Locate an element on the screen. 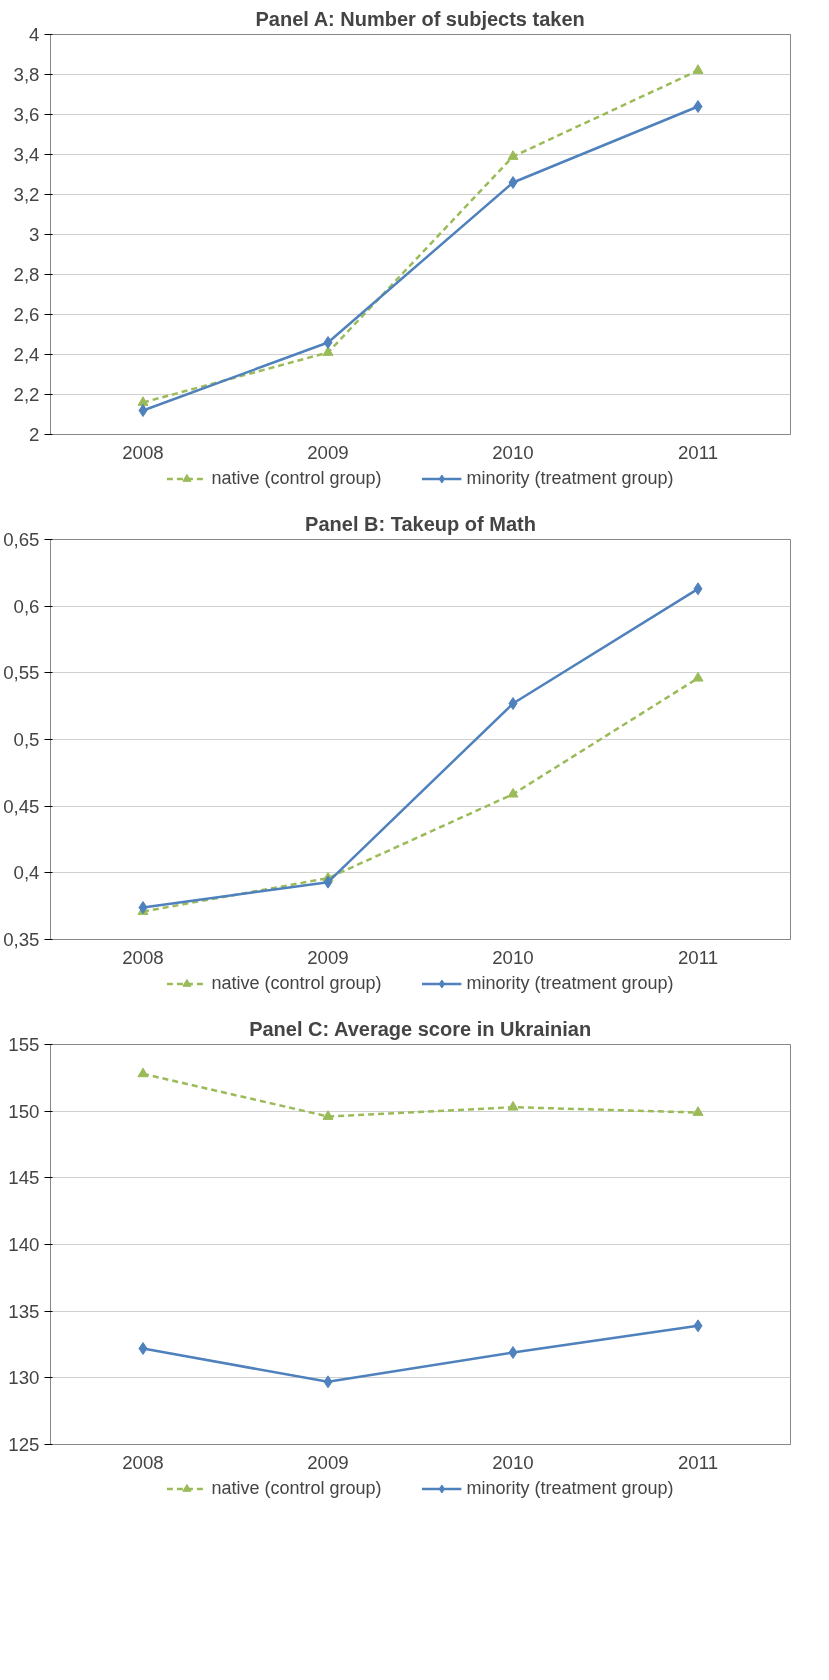 The height and width of the screenshot is (1680, 829). chart-title: Panel A: Number of subjects taken is located at coordinates (420, 18).